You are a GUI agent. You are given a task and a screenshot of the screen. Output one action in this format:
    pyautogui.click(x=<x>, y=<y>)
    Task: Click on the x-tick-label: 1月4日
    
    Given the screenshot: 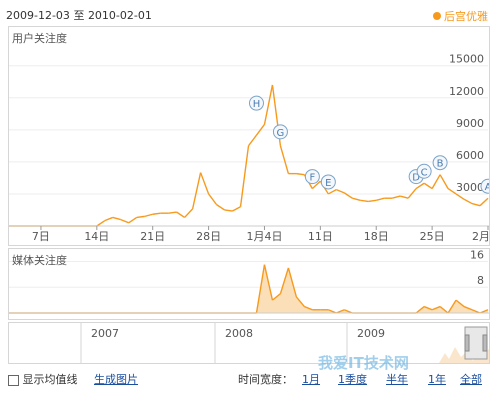 What is the action you would take?
    pyautogui.click(x=264, y=236)
    